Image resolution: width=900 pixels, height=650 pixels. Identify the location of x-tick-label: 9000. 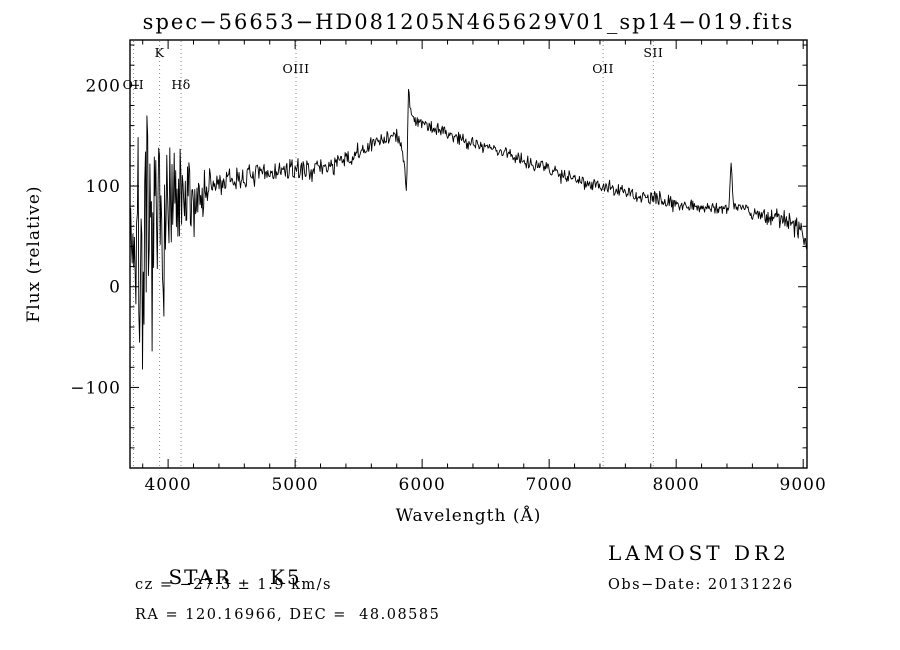
(803, 485).